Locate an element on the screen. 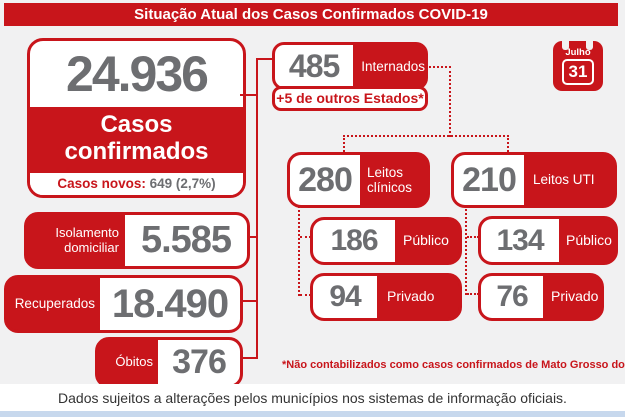 The width and height of the screenshot is (625, 417). calendar-icon: Julho 31 is located at coordinates (578, 64).